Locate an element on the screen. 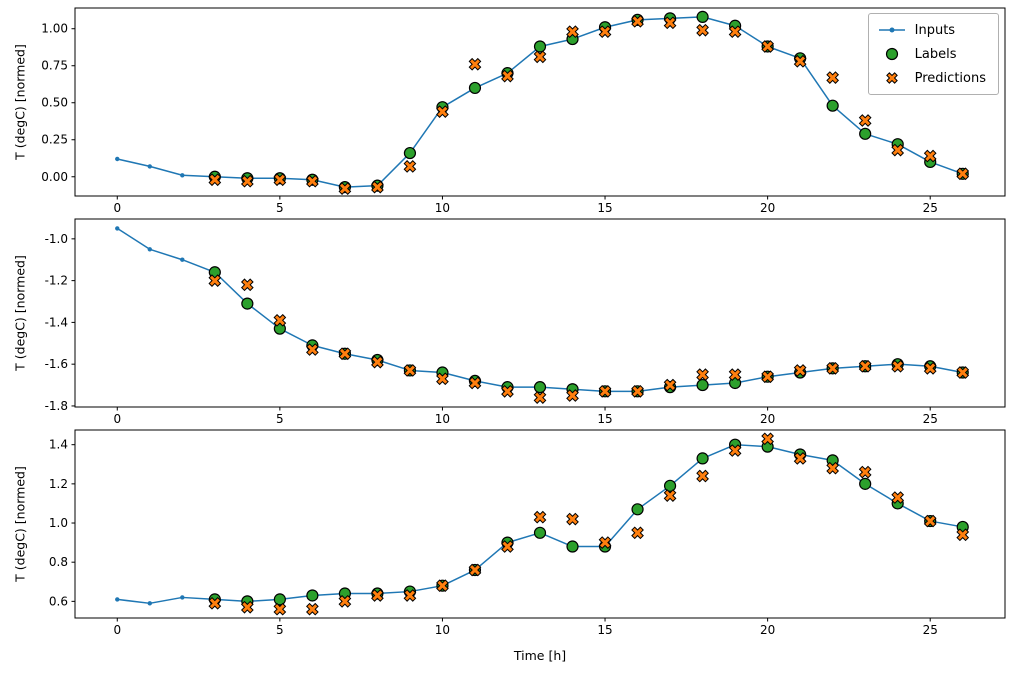 The height and width of the screenshot is (679, 1013). predictions-x-icon is located at coordinates (891, 78).